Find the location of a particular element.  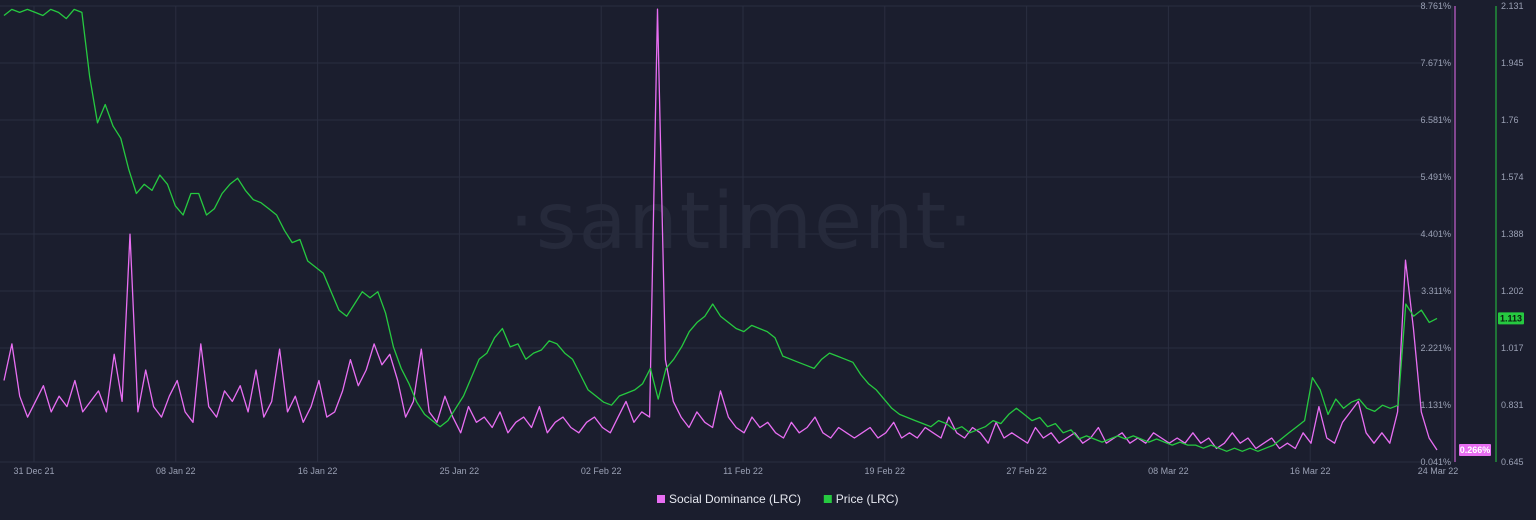

y-left-tick-label: 5.491% is located at coordinates (1435, 177).